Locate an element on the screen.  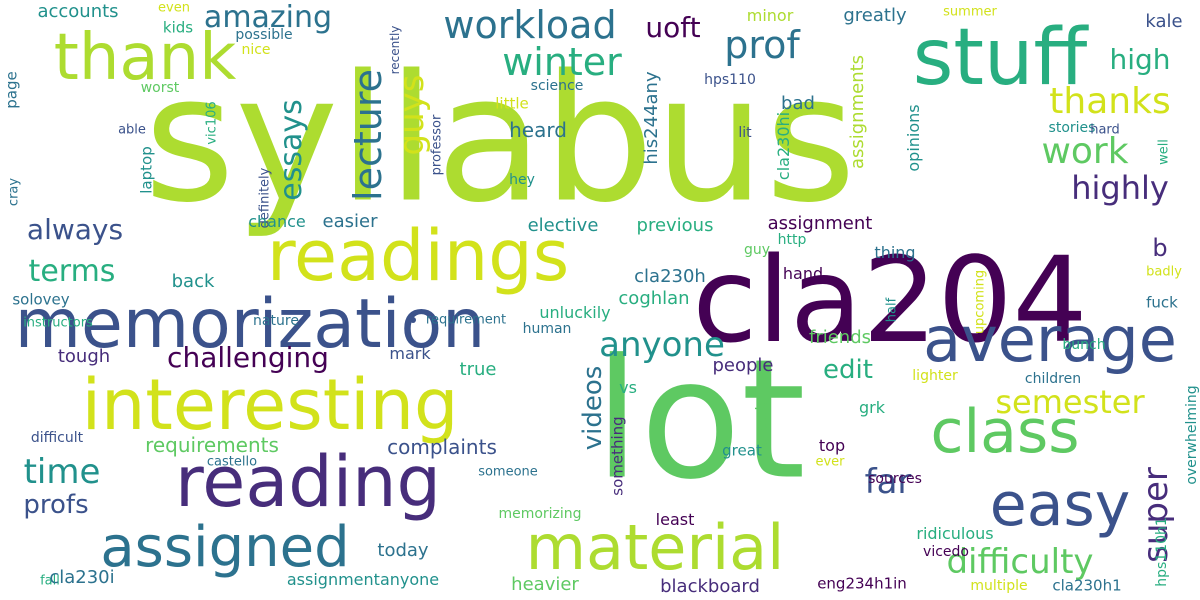
word-assignments: assignments is located at coordinates (857, 112).